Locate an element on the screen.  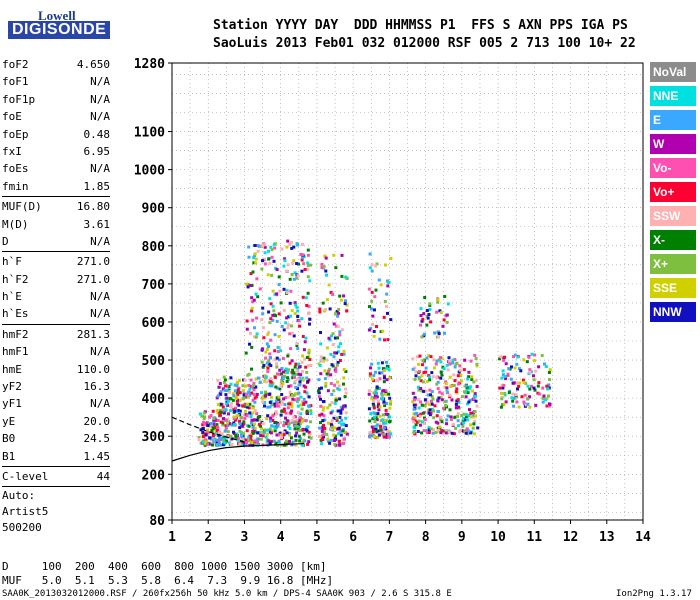
param-name: fmin is located at coordinates (15, 186).